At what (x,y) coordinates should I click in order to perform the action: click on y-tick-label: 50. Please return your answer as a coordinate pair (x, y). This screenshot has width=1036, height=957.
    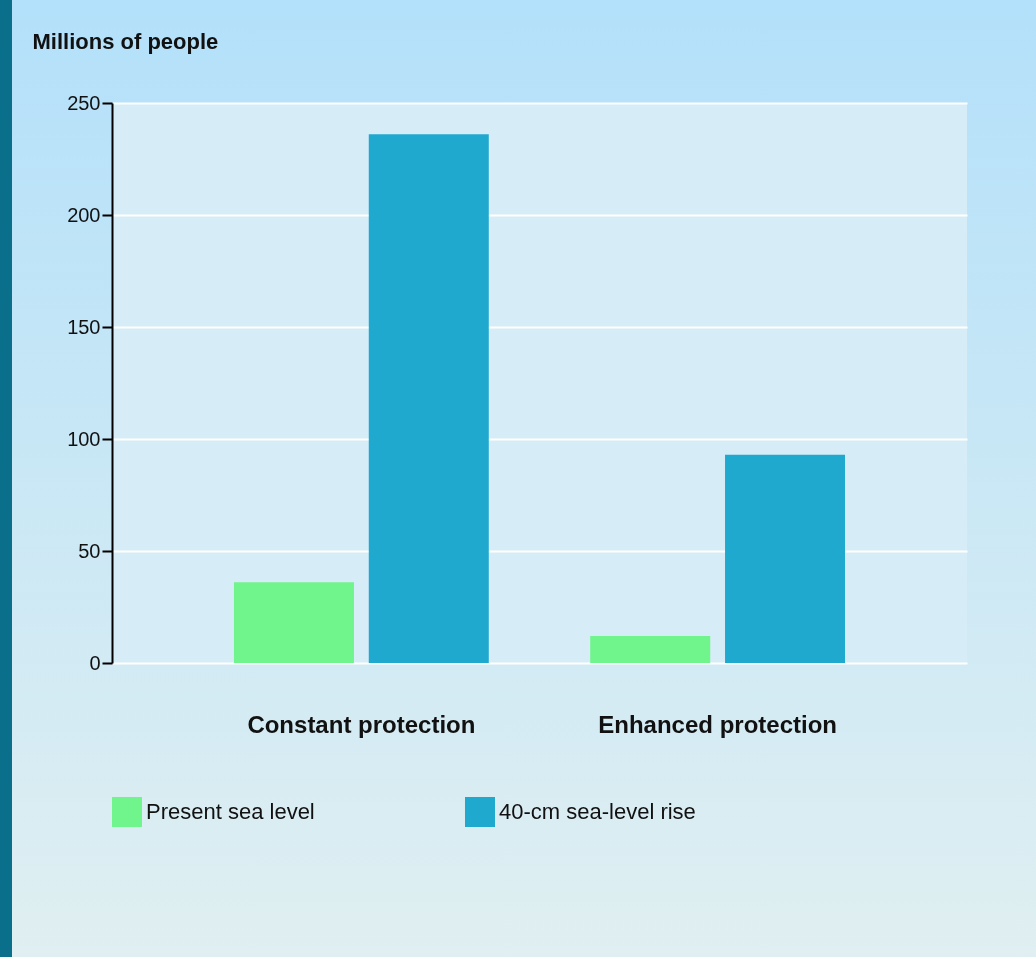
    Looking at the image, I should click on (89, 550).